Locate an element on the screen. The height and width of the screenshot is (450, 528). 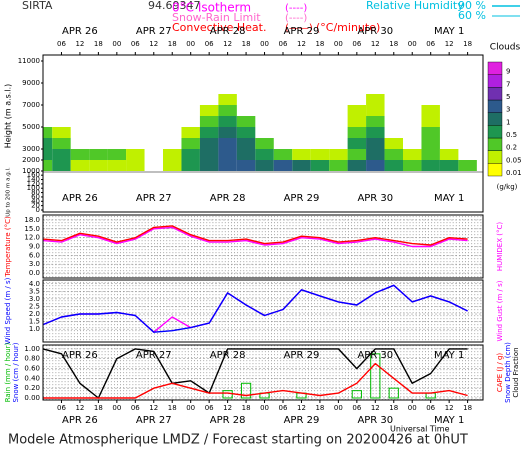
day-label: APR 29 is located at coordinates (302, 198).